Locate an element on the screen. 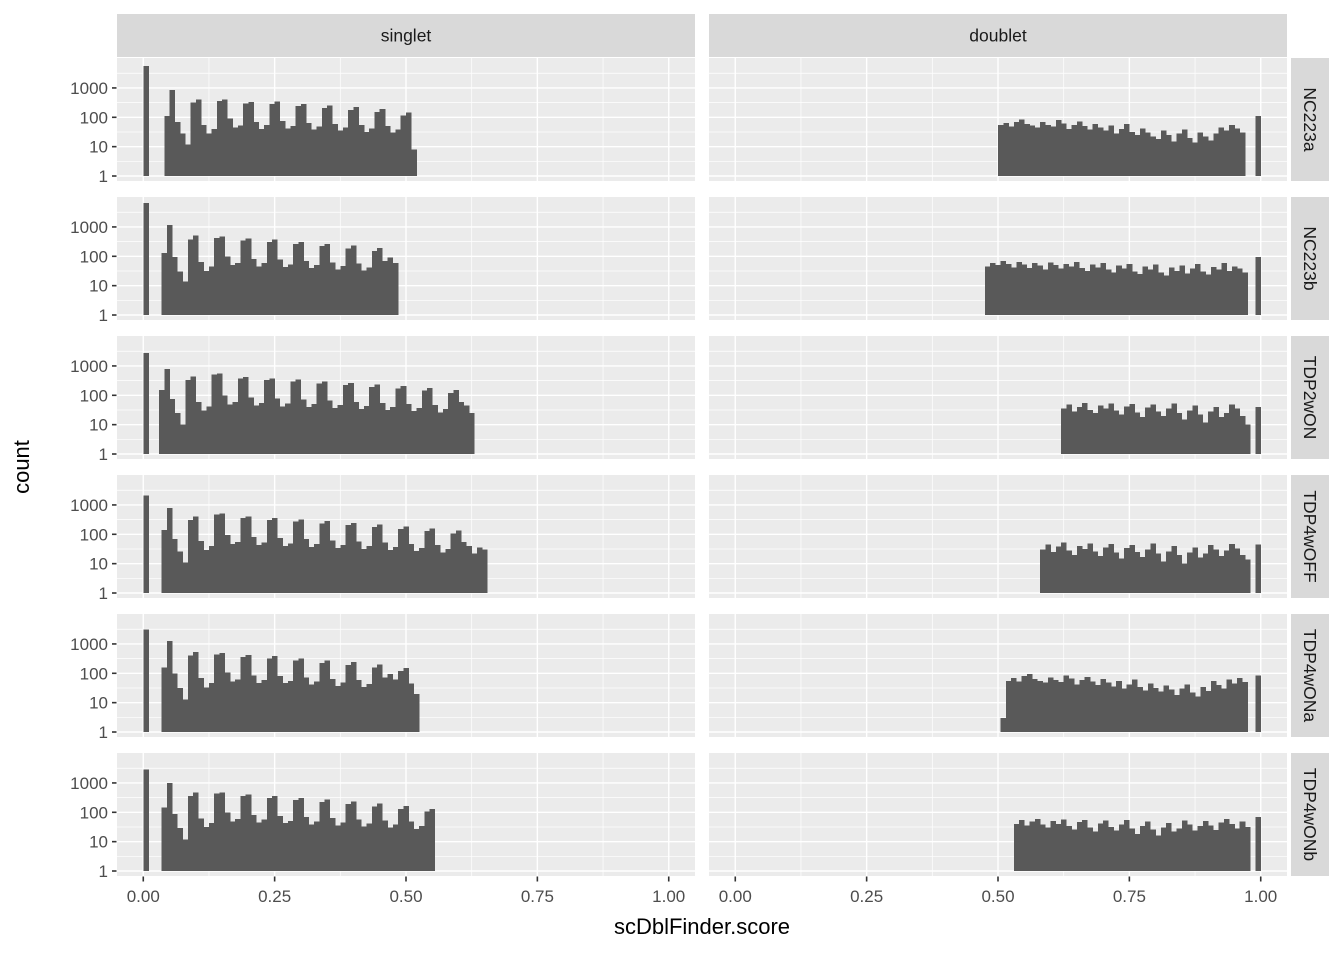 The image size is (1344, 960). x-axis: 0.00 0.25 0.50 0.75 1.00 0.00 0.25 0.50 0.75 1.00 is located at coordinates (702, 891).